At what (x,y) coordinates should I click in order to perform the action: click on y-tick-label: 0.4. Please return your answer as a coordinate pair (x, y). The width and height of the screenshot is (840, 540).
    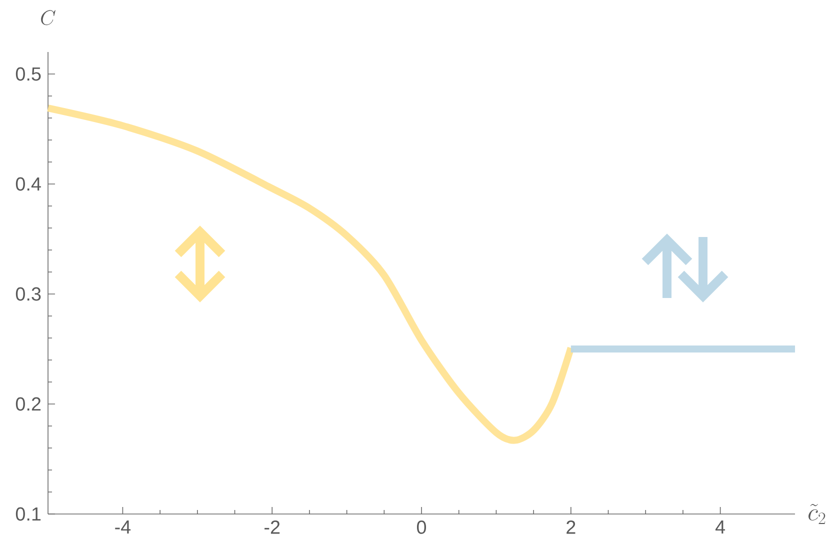
    Looking at the image, I should click on (28, 184).